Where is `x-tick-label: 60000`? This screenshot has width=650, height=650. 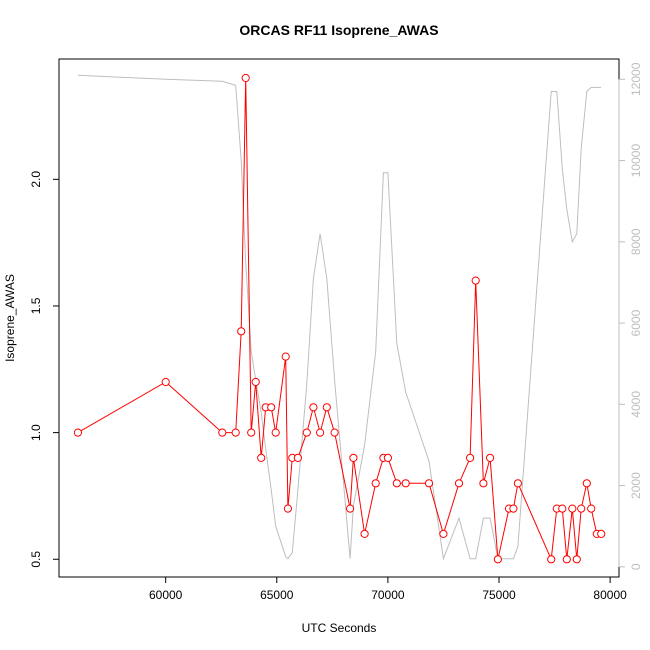
x-tick-label: 60000 is located at coordinates (166, 595).